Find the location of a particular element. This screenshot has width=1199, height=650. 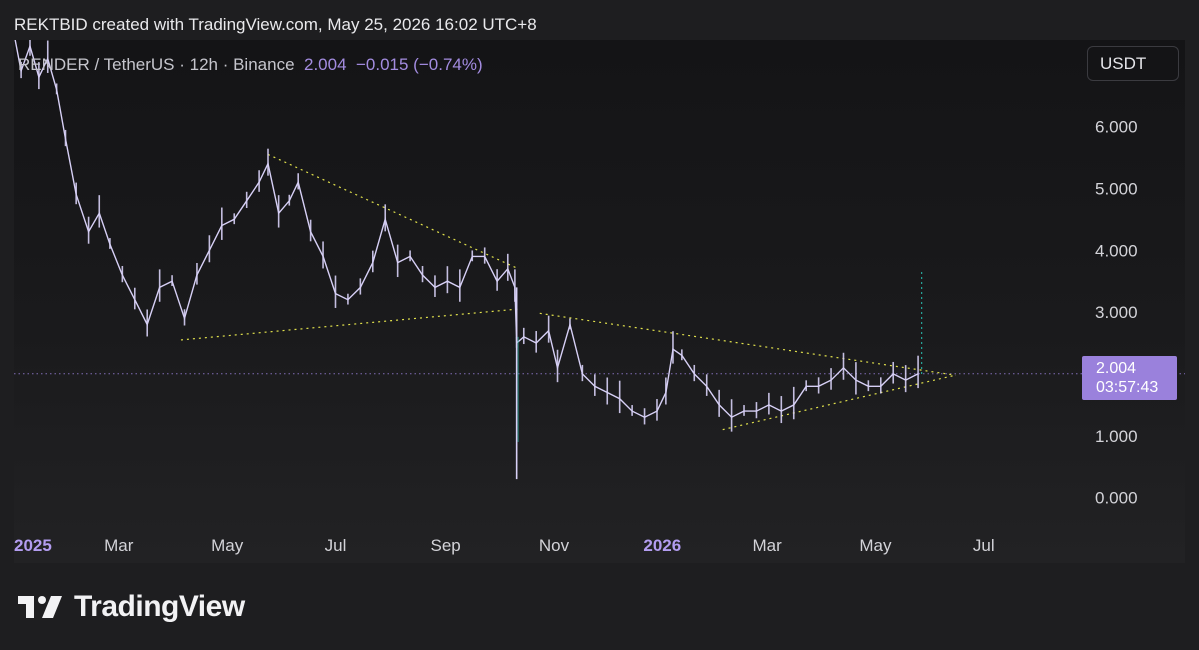

currency-button: USDT is located at coordinates (1133, 63).